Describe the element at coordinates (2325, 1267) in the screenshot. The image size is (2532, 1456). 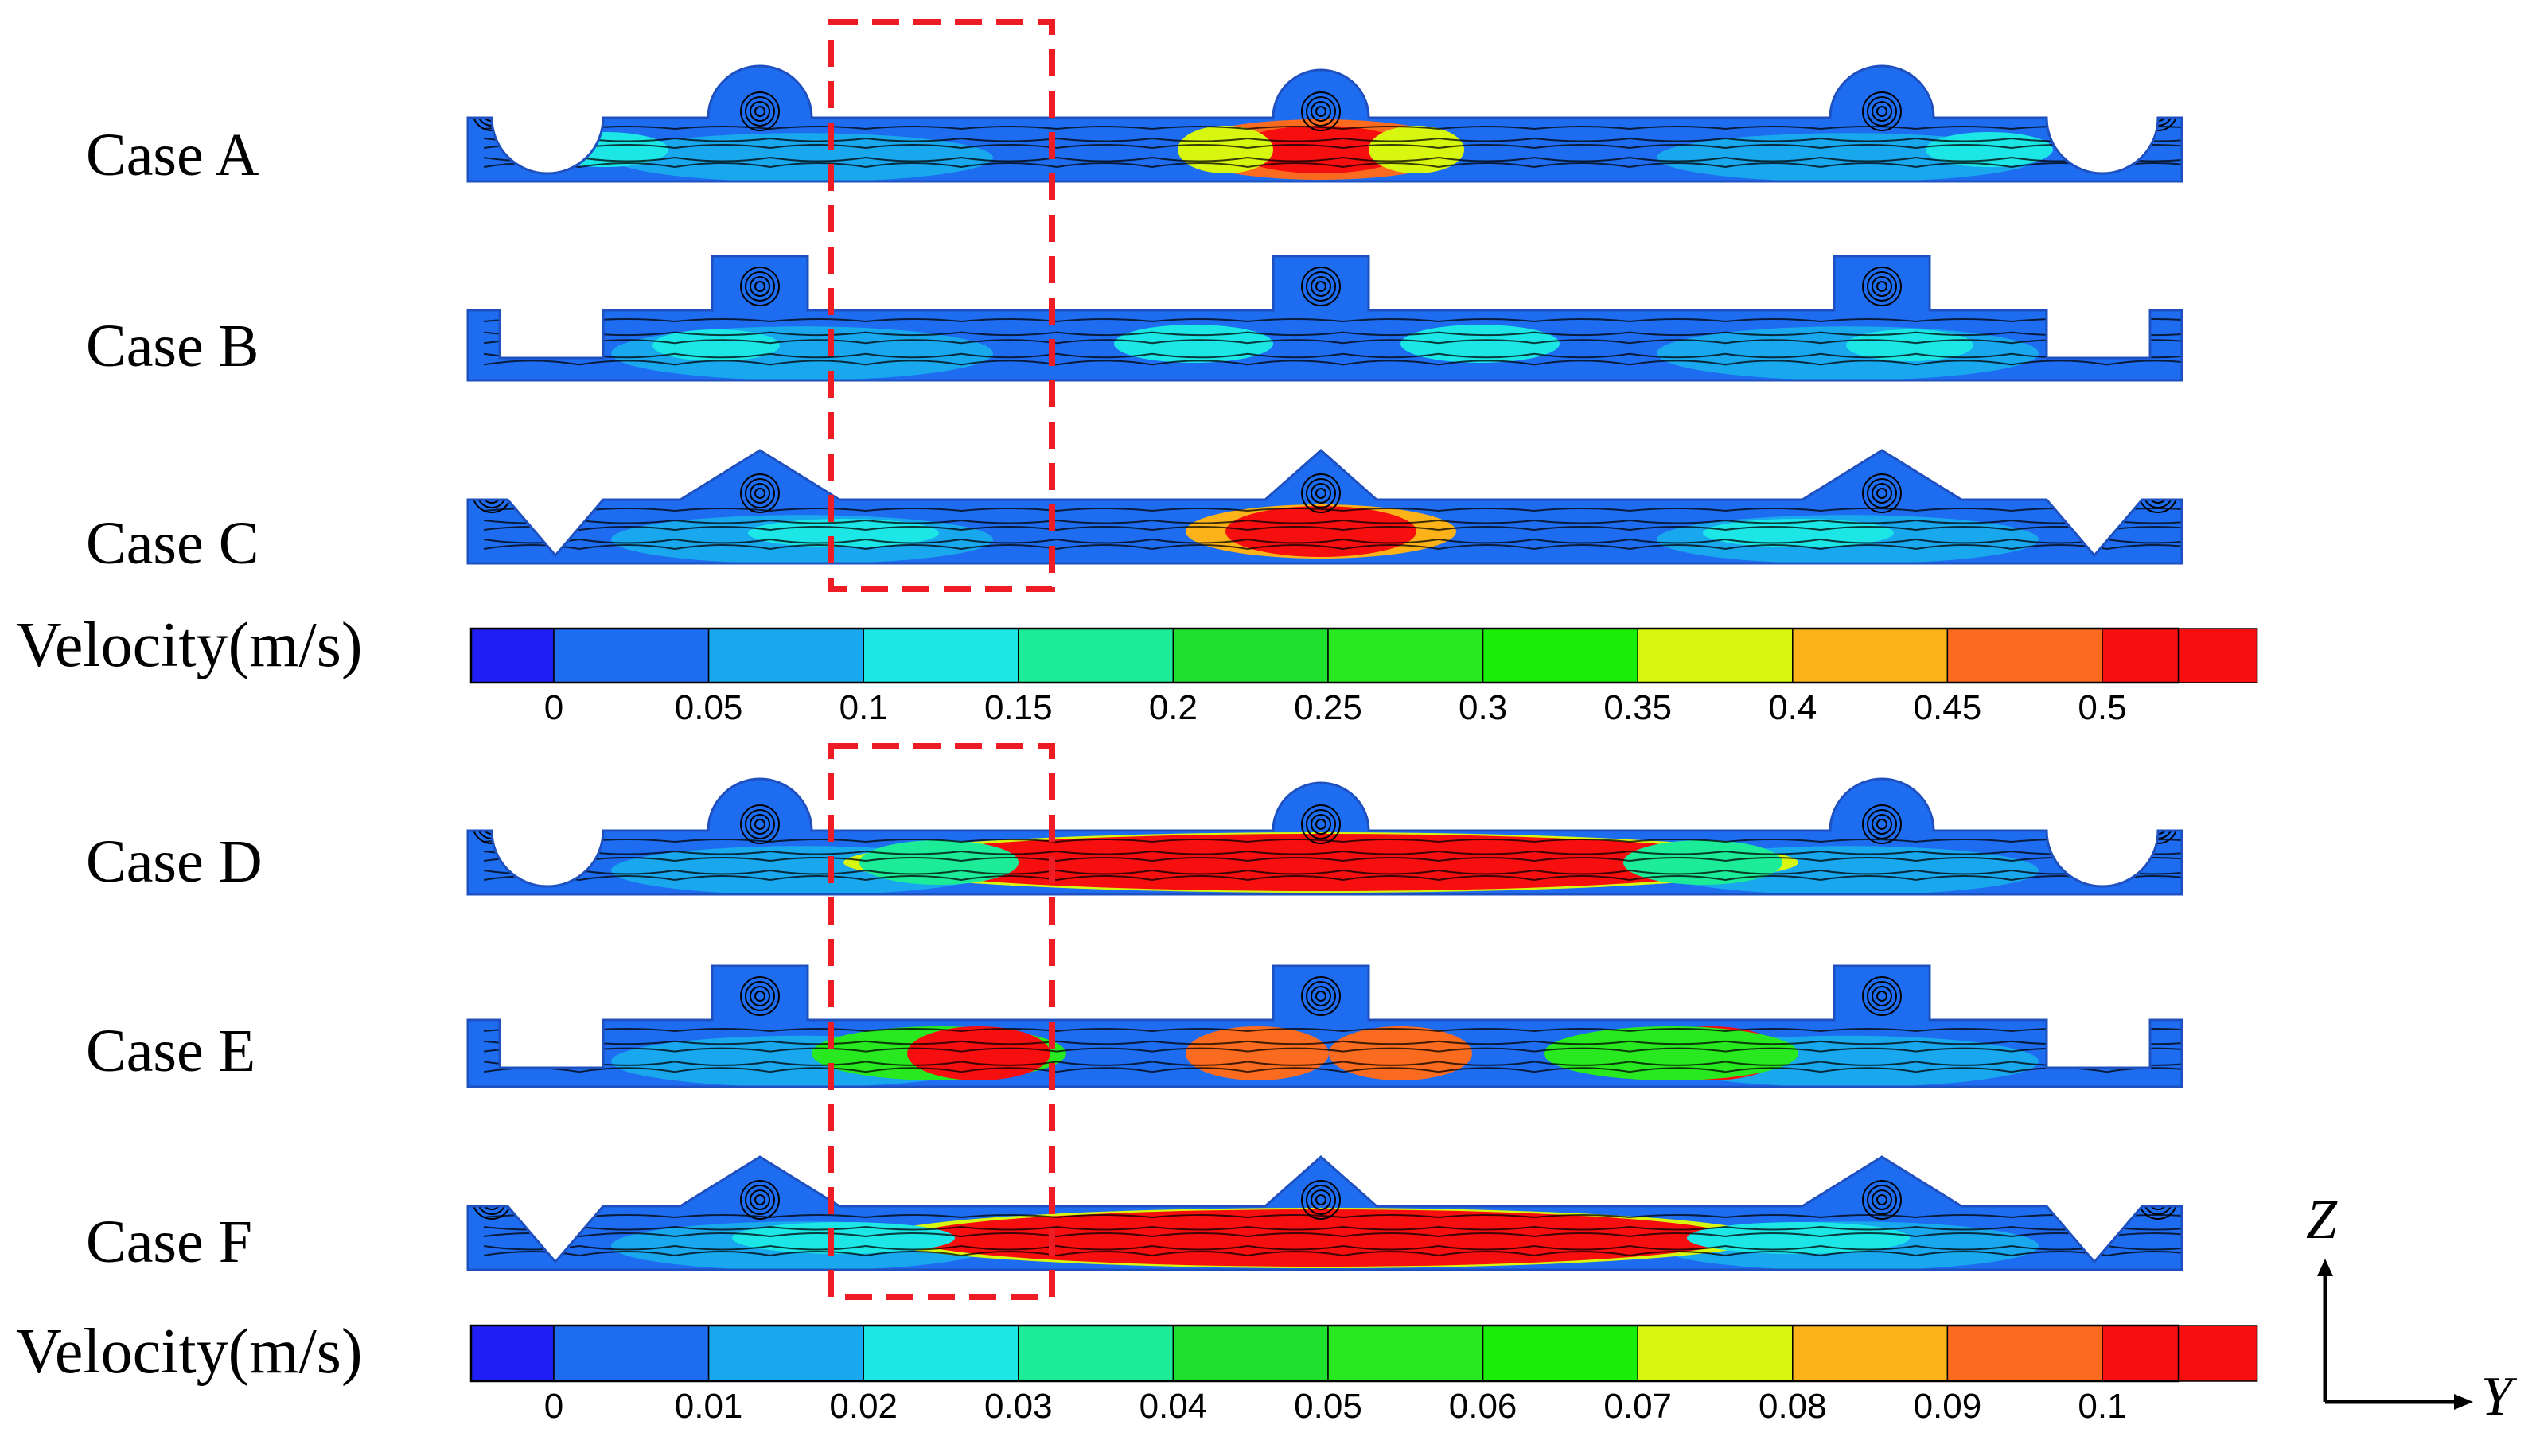
I see `z-axis-arrow` at that location.